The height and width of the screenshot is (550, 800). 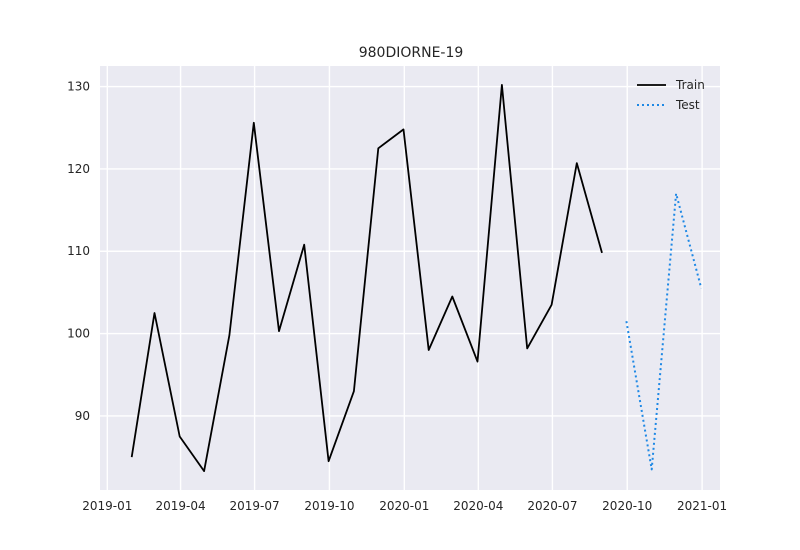 What do you see at coordinates (78, 169) in the screenshot?
I see `y-tick-label: 120` at bounding box center [78, 169].